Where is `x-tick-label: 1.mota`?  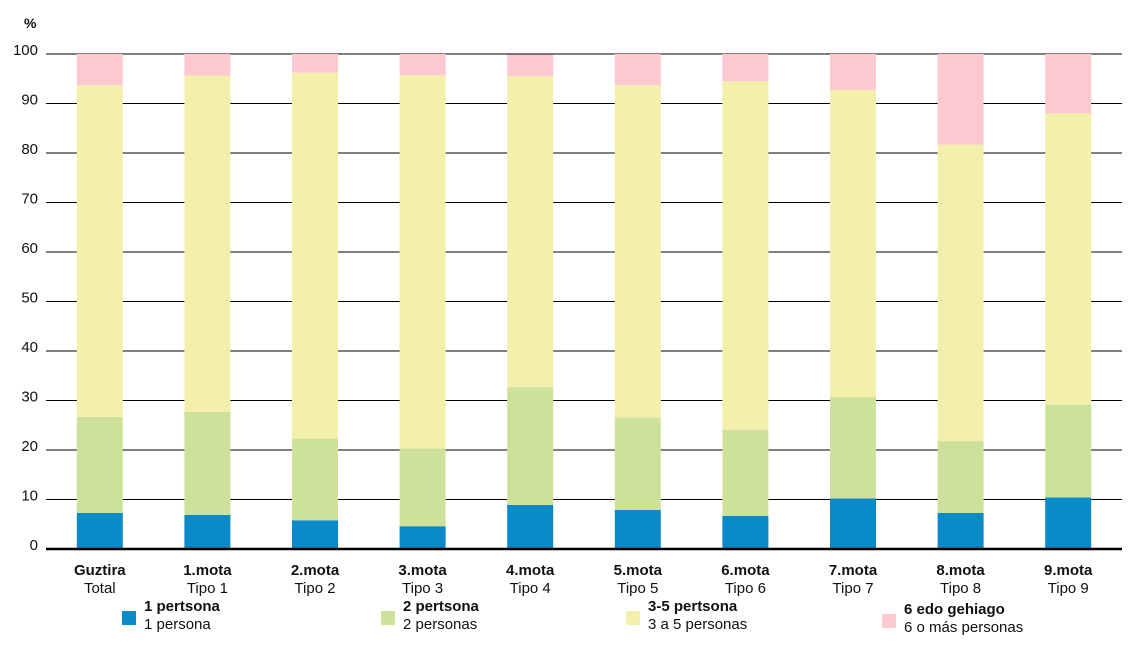
x-tick-label: 1.mota is located at coordinates (207, 570).